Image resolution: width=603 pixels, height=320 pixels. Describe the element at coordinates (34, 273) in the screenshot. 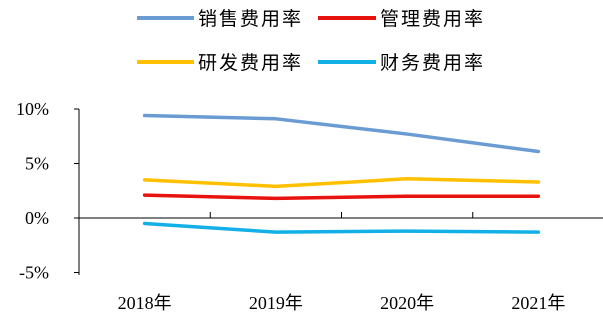

I see `y-tick-label: -5%` at that location.